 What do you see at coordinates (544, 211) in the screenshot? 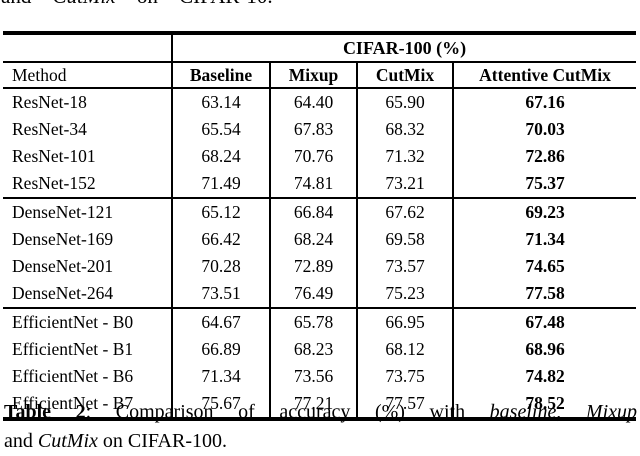
I see `value-cell: 69.23` at bounding box center [544, 211].